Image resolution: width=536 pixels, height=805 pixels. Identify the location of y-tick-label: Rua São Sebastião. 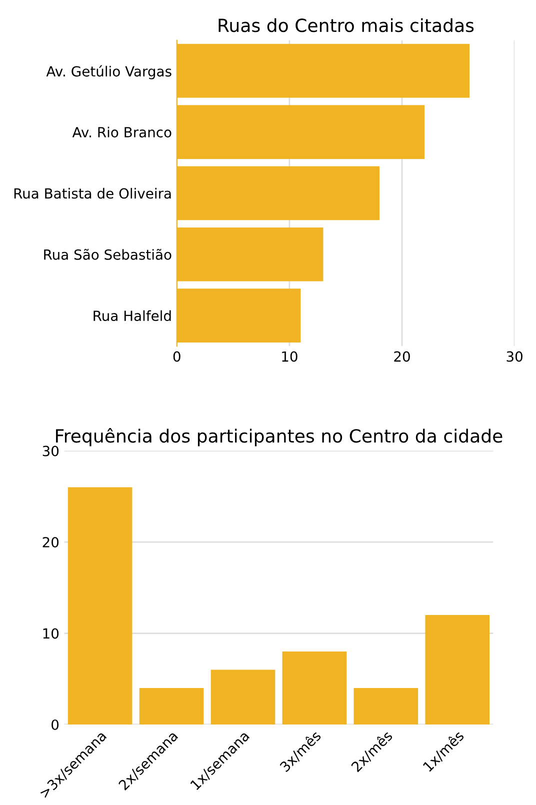
(108, 254).